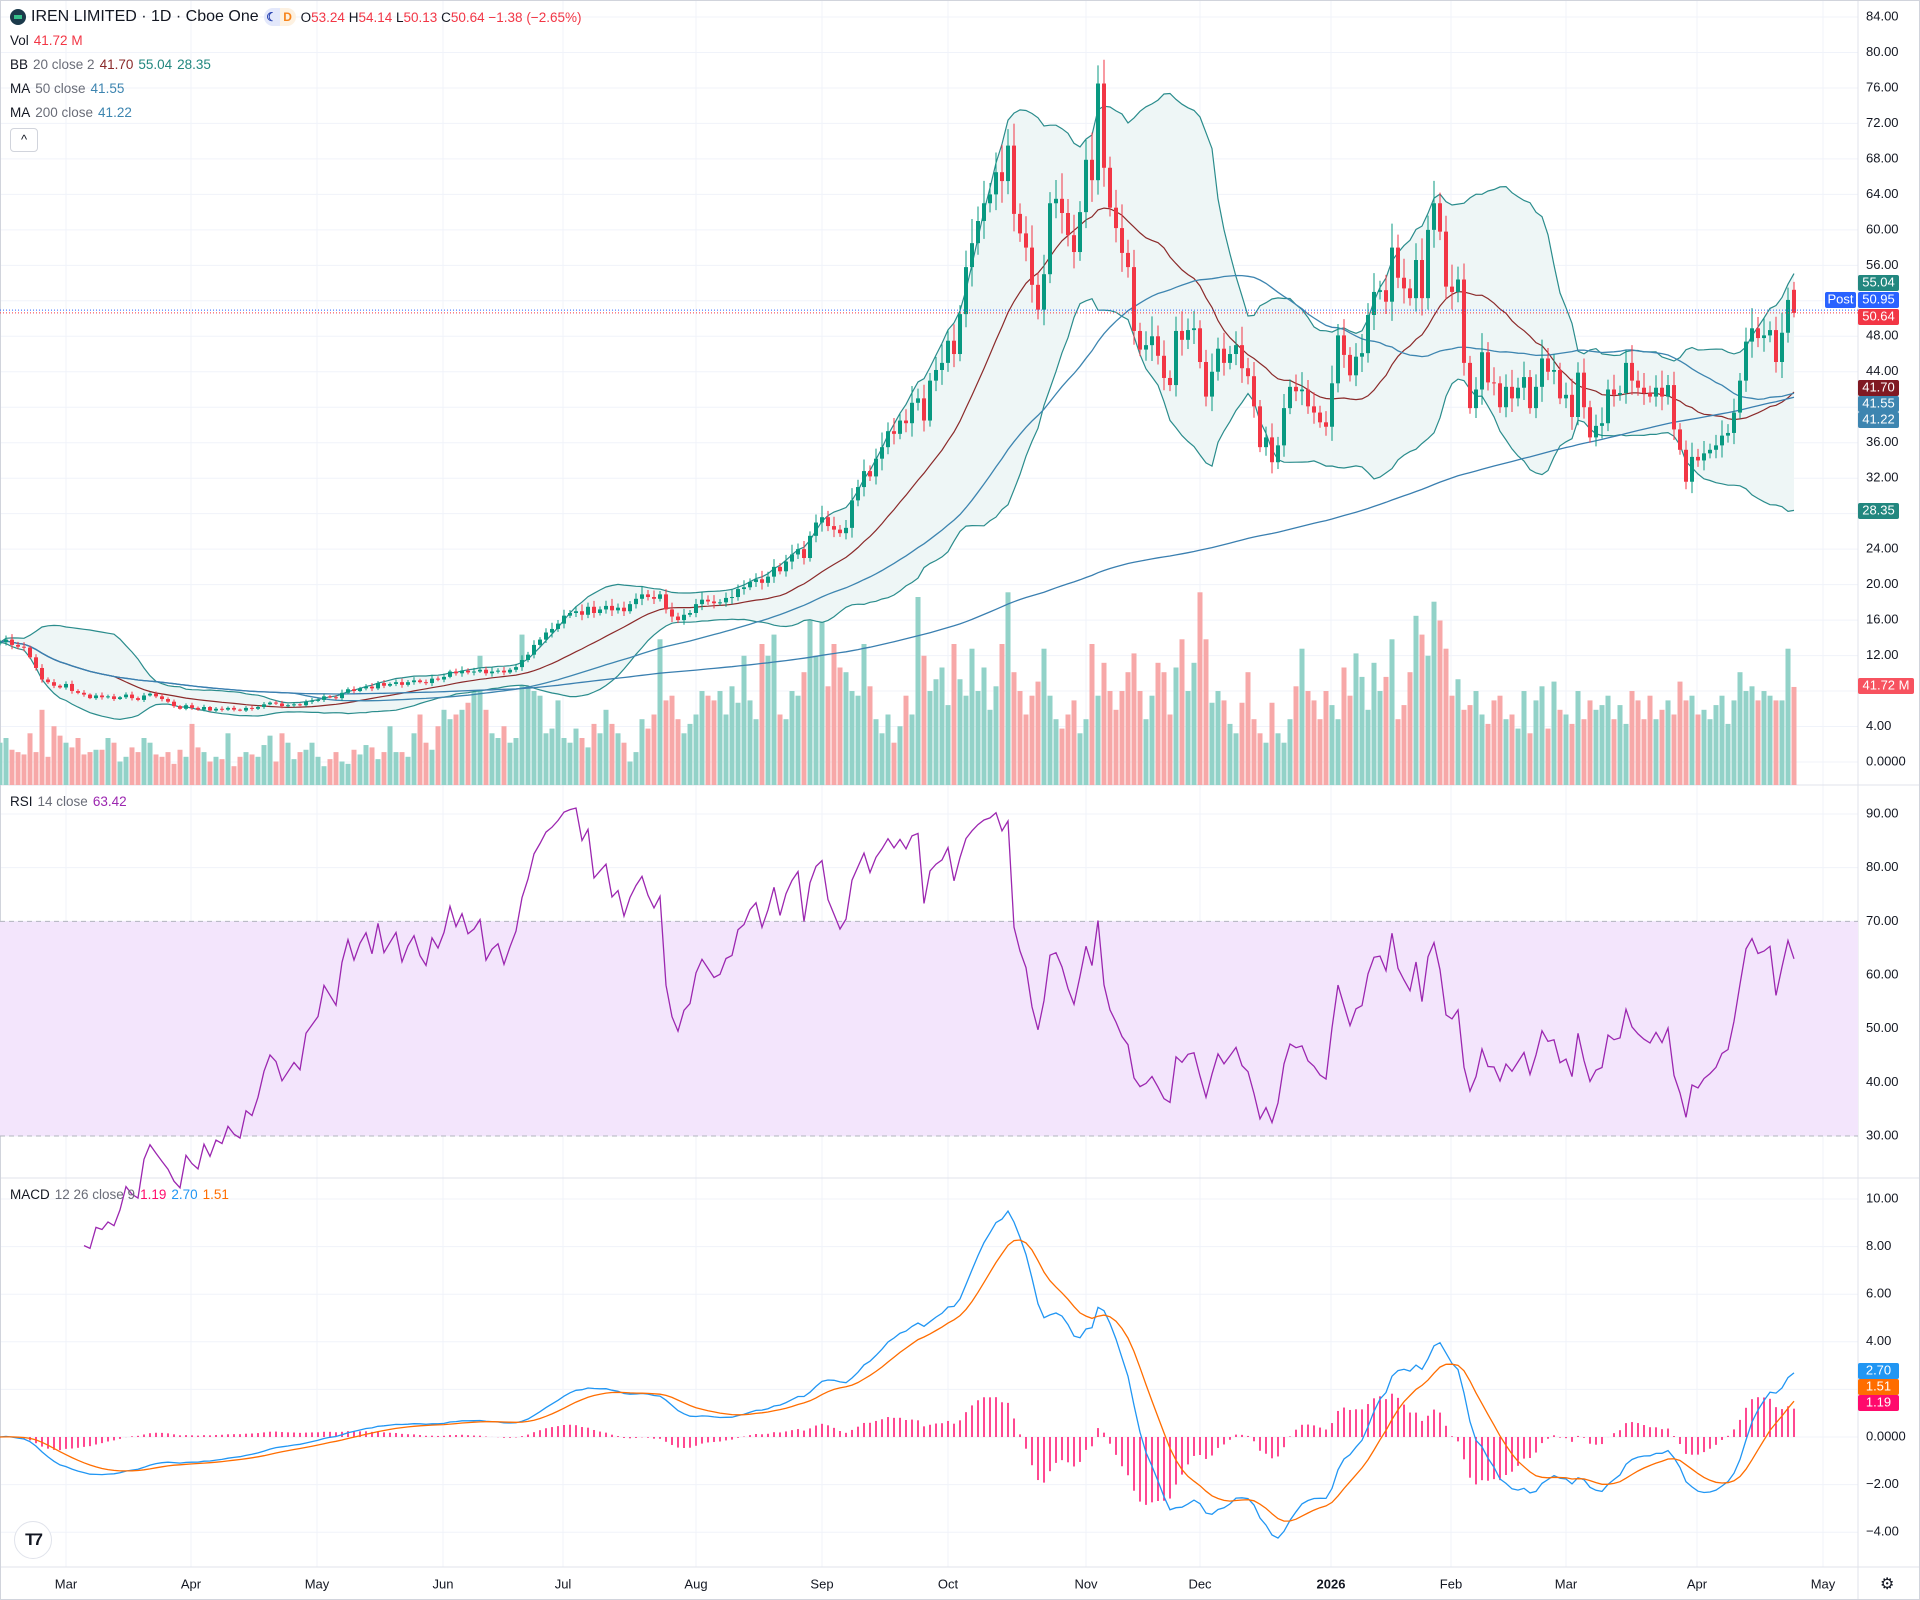 This screenshot has height=1600, width=1920. What do you see at coordinates (1882, 335) in the screenshot?
I see `price-axis-label: 48.00` at bounding box center [1882, 335].